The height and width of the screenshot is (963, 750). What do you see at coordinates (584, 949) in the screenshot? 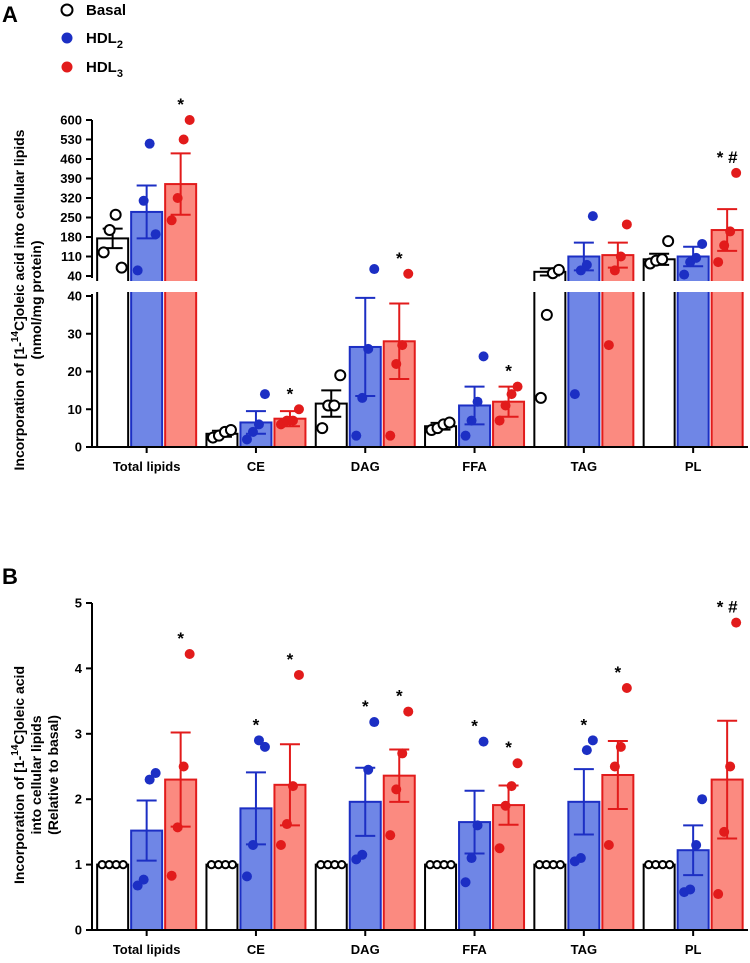
I see `x-tick-label-b-4: TAG` at bounding box center [584, 949].